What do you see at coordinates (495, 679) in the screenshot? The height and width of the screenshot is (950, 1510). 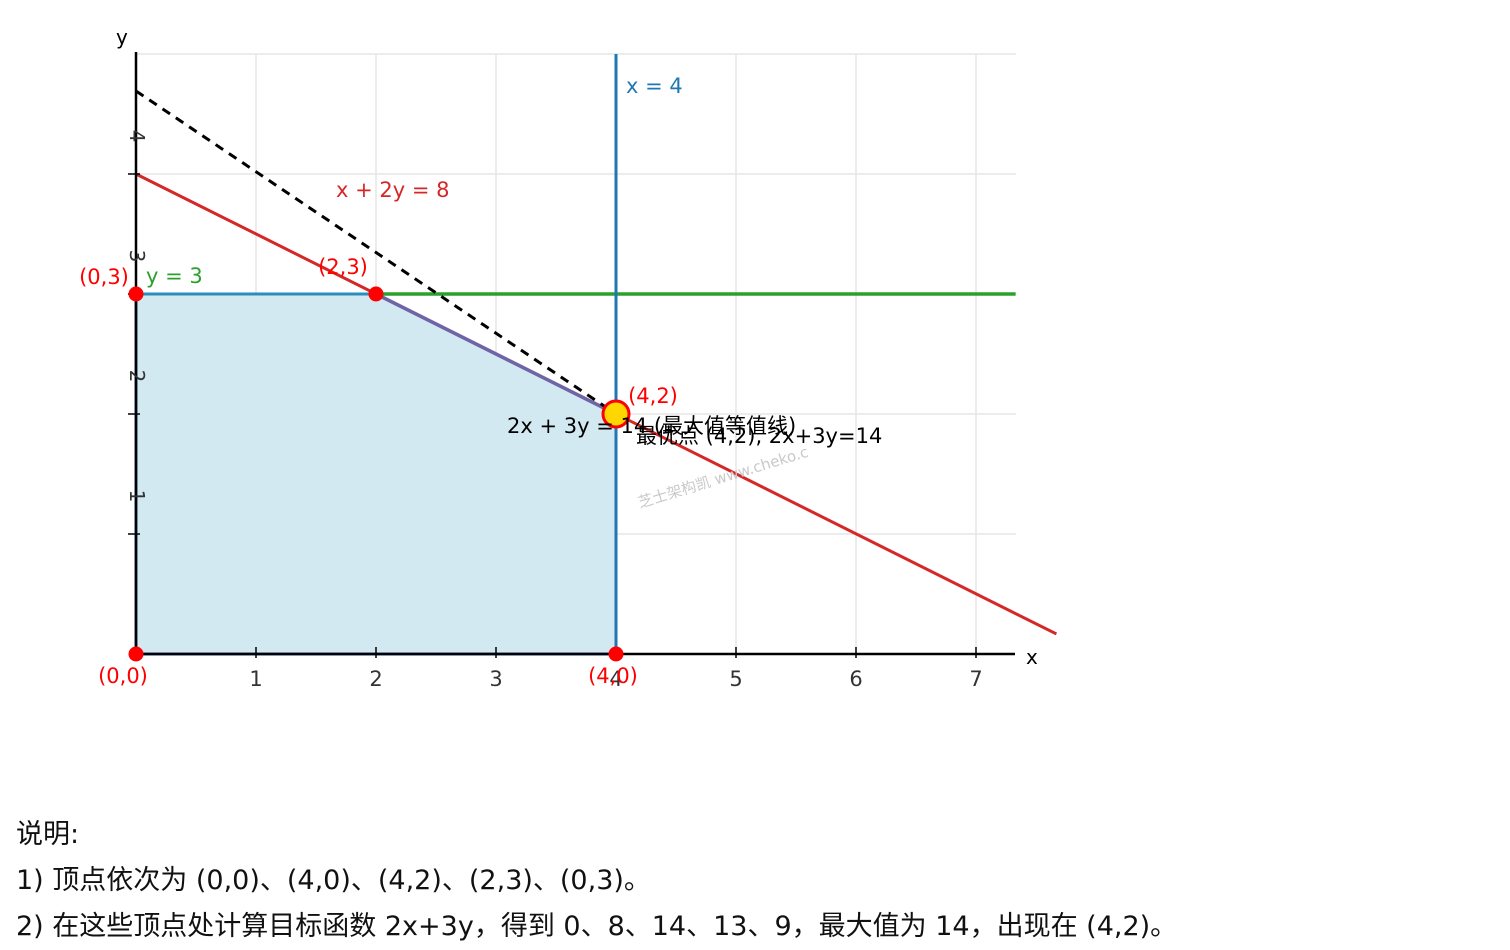 I see `x-tick-label: 3` at bounding box center [495, 679].